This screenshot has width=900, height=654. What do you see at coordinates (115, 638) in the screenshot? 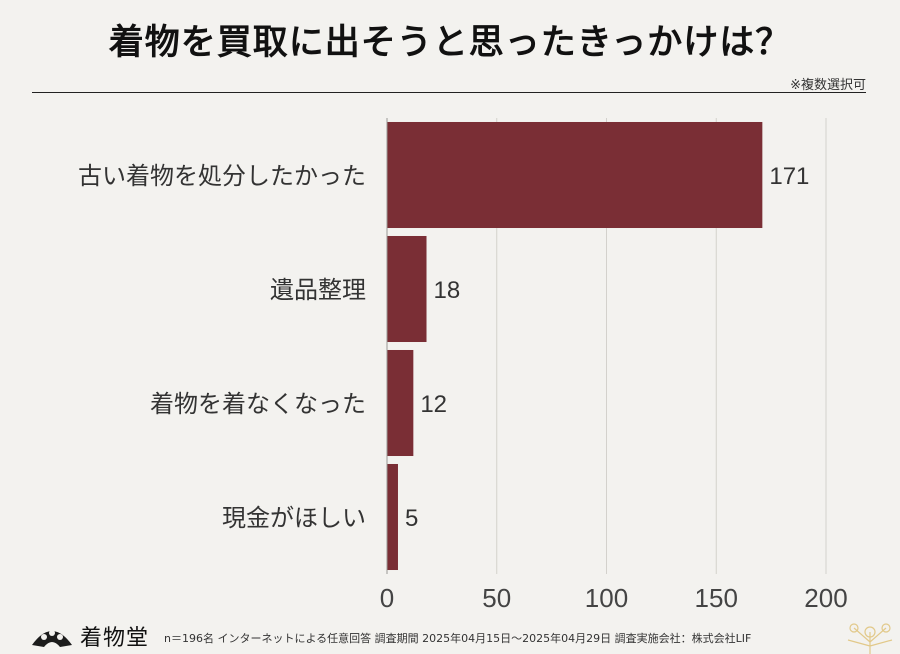
I see `brand-name: 着物堂` at bounding box center [115, 638].